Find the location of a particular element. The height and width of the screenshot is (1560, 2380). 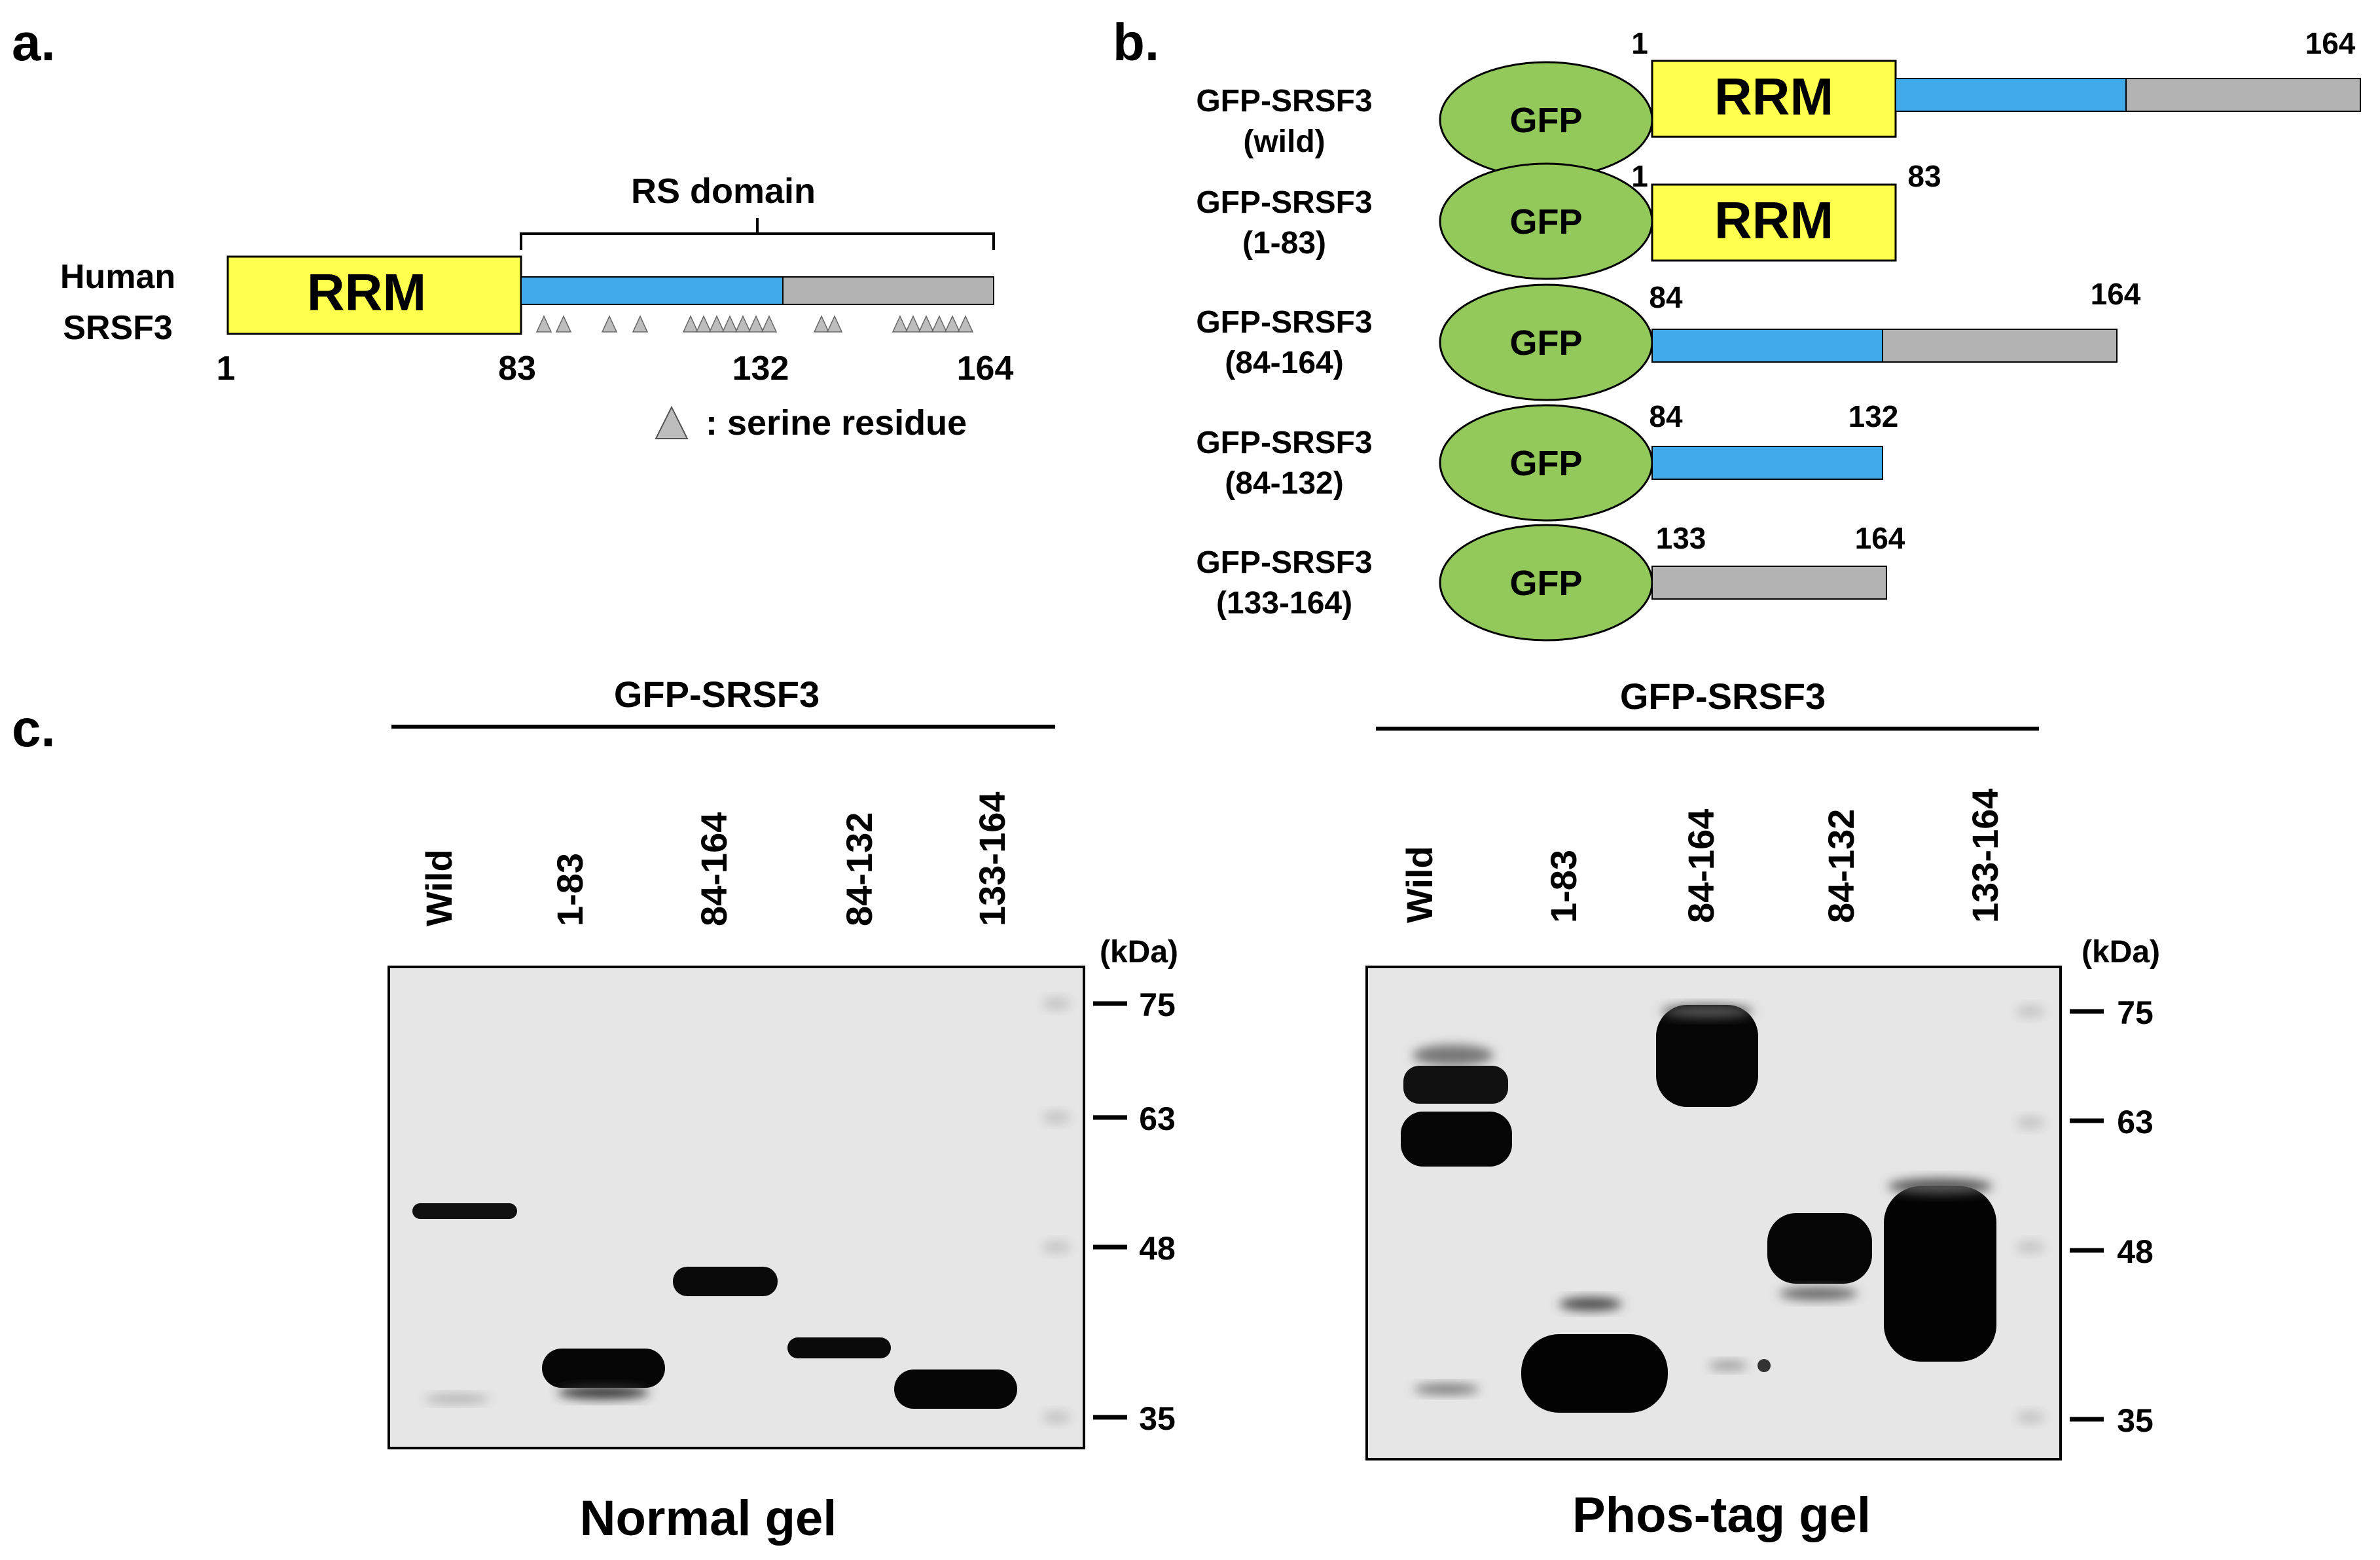

marker-label: 48 is located at coordinates (1157, 1248).